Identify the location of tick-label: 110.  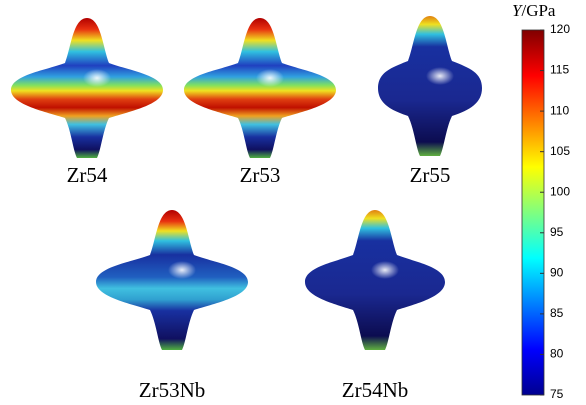
(559, 110).